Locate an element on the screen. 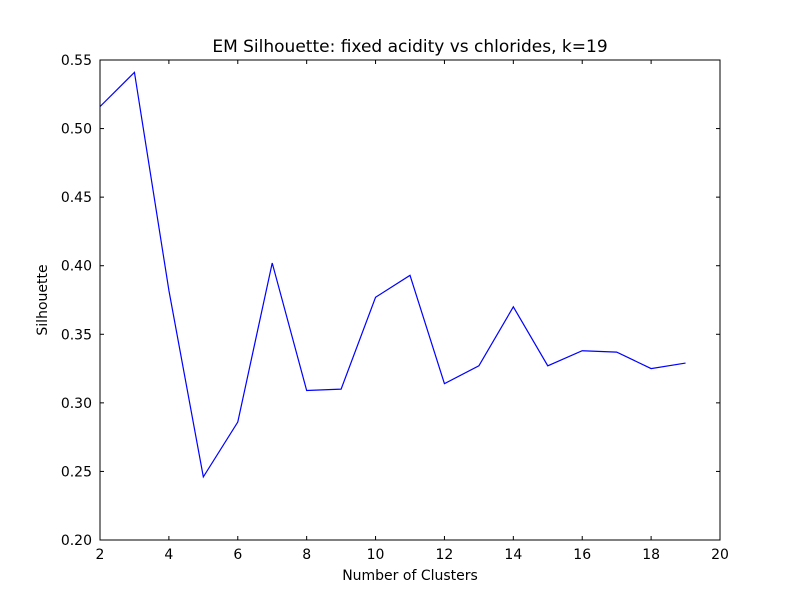 The width and height of the screenshot is (800, 600). x-tick-label: 8 is located at coordinates (306, 555).